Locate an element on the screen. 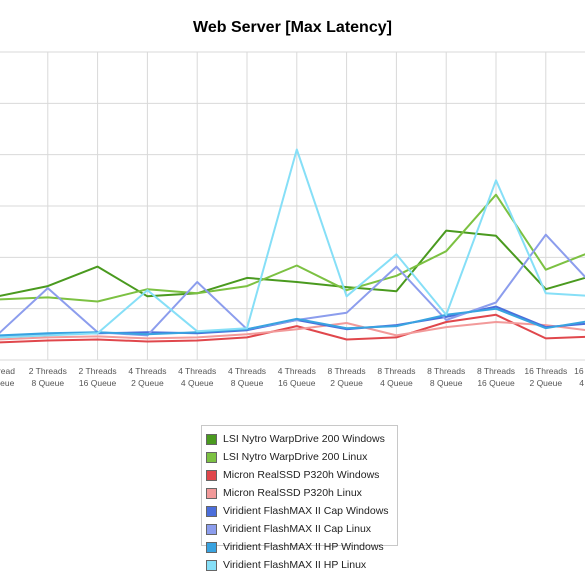 The image size is (585, 574). legend-label: LSI Nytro WarpDrive 200 Windows is located at coordinates (304, 439).